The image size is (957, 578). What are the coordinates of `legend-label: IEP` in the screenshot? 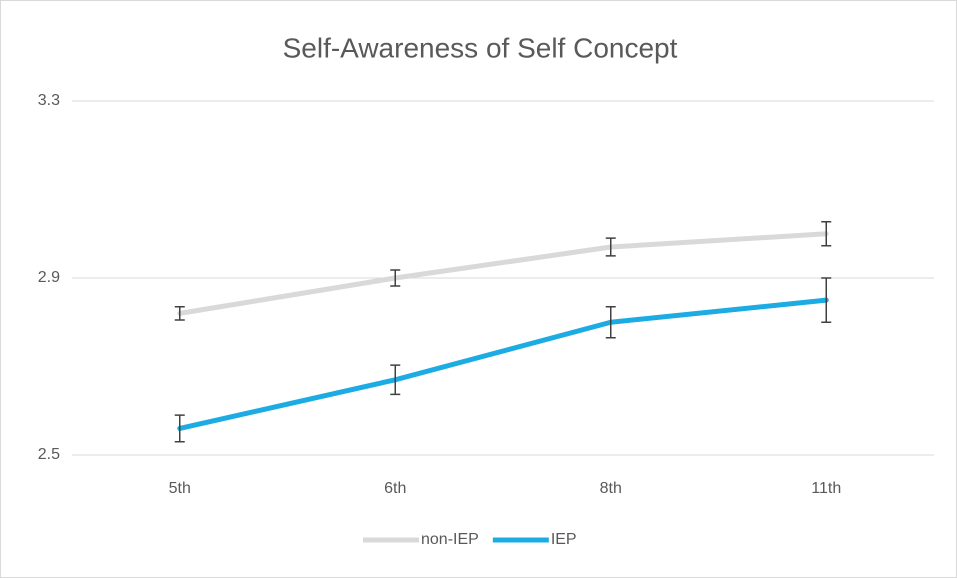 It's located at (564, 539).